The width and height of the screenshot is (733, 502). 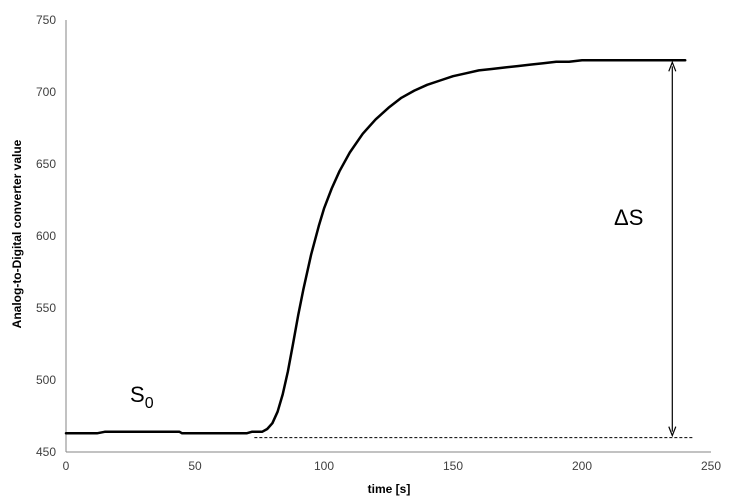 I want to click on y-tick-label: 450, so click(x=46, y=452).